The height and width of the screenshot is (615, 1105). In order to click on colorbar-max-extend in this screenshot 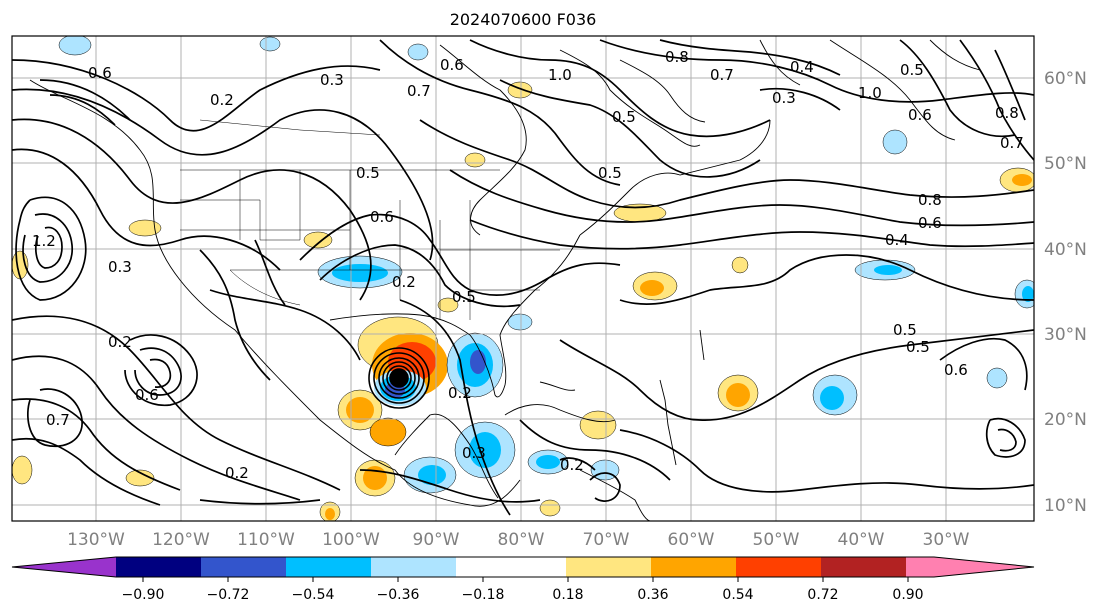, I will do `click(984, 567)`.